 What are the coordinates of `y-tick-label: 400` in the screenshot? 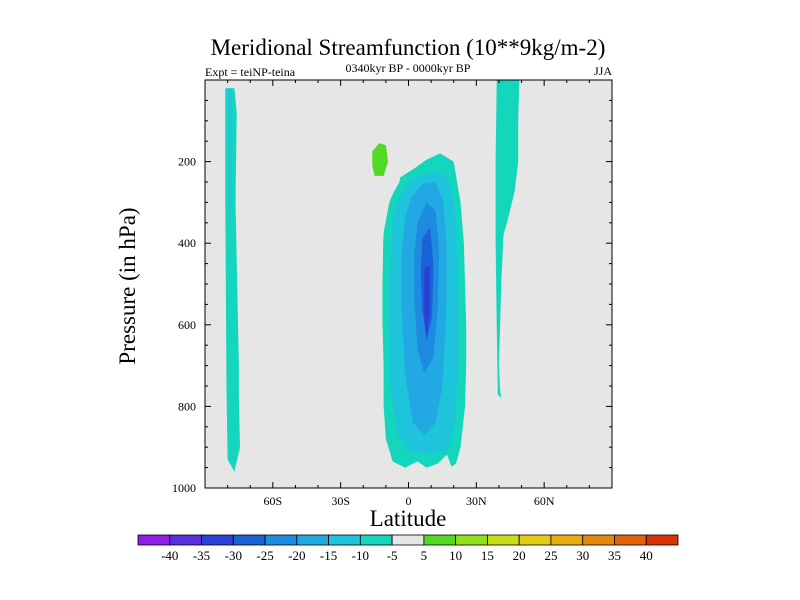 It's located at (187, 243).